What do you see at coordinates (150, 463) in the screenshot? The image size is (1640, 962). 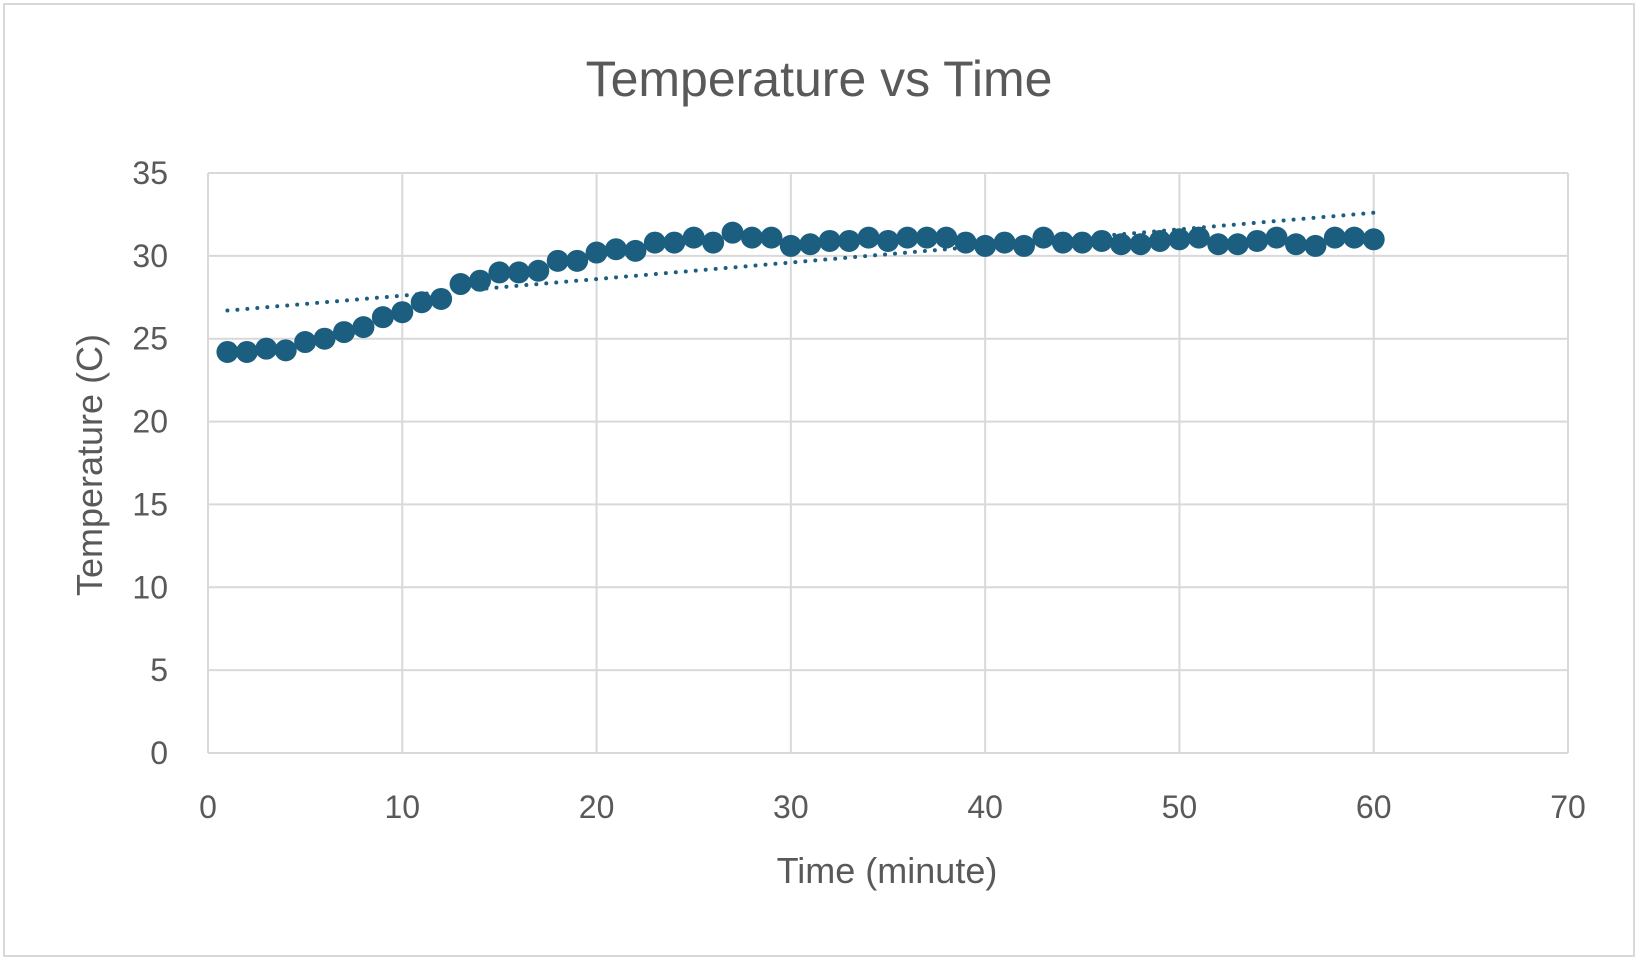 I see `y-tick-labels: 0 5 10 15 20 25 30 35` at bounding box center [150, 463].